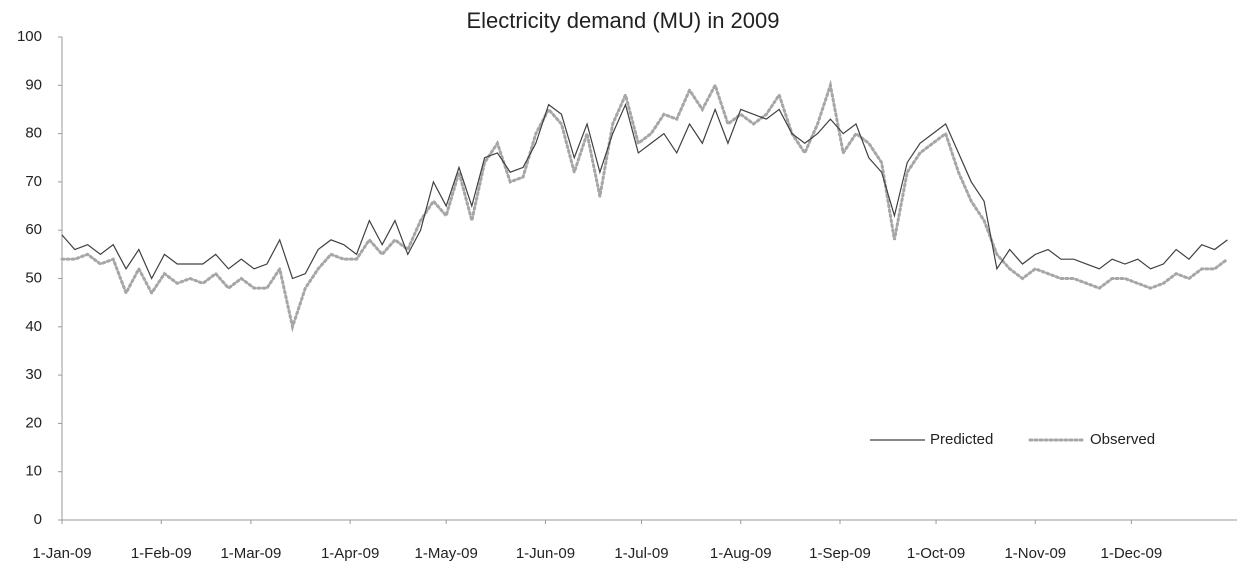 This screenshot has height=573, width=1241. Describe the element at coordinates (1035, 553) in the screenshot. I see `x-tick-label: 1-Nov-09` at that location.